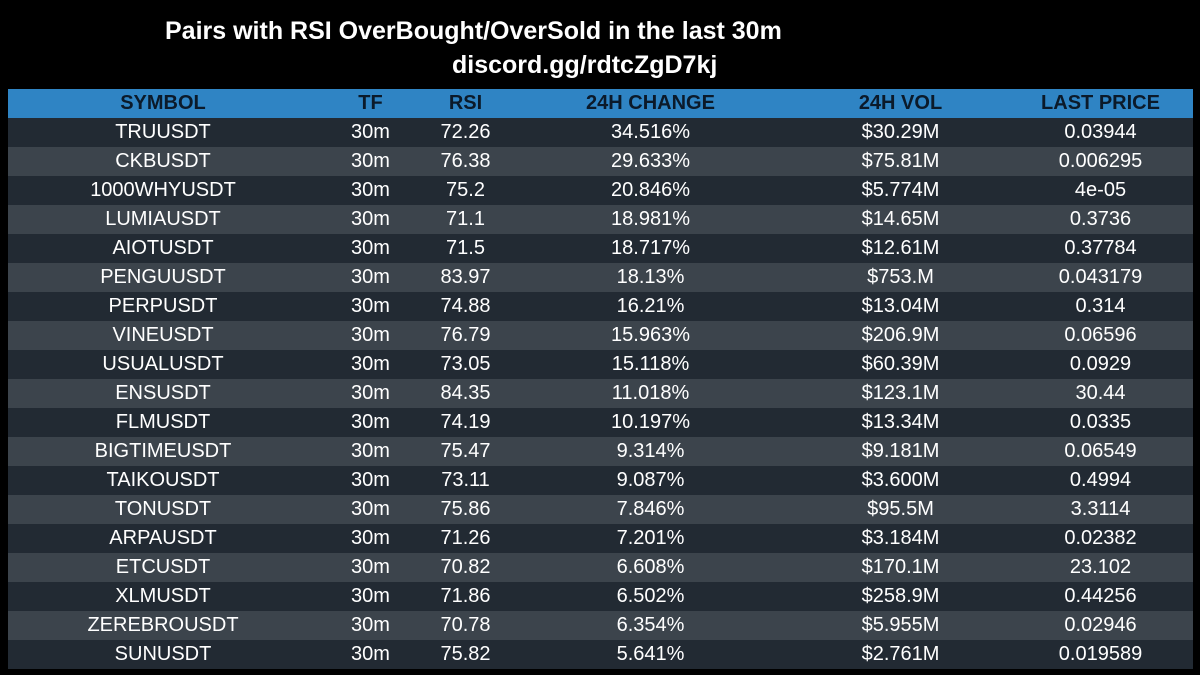  I want to click on table-row: AIOTUSDT 30m 71.5 18.717% $12.61M 0.37784, so click(600, 248).